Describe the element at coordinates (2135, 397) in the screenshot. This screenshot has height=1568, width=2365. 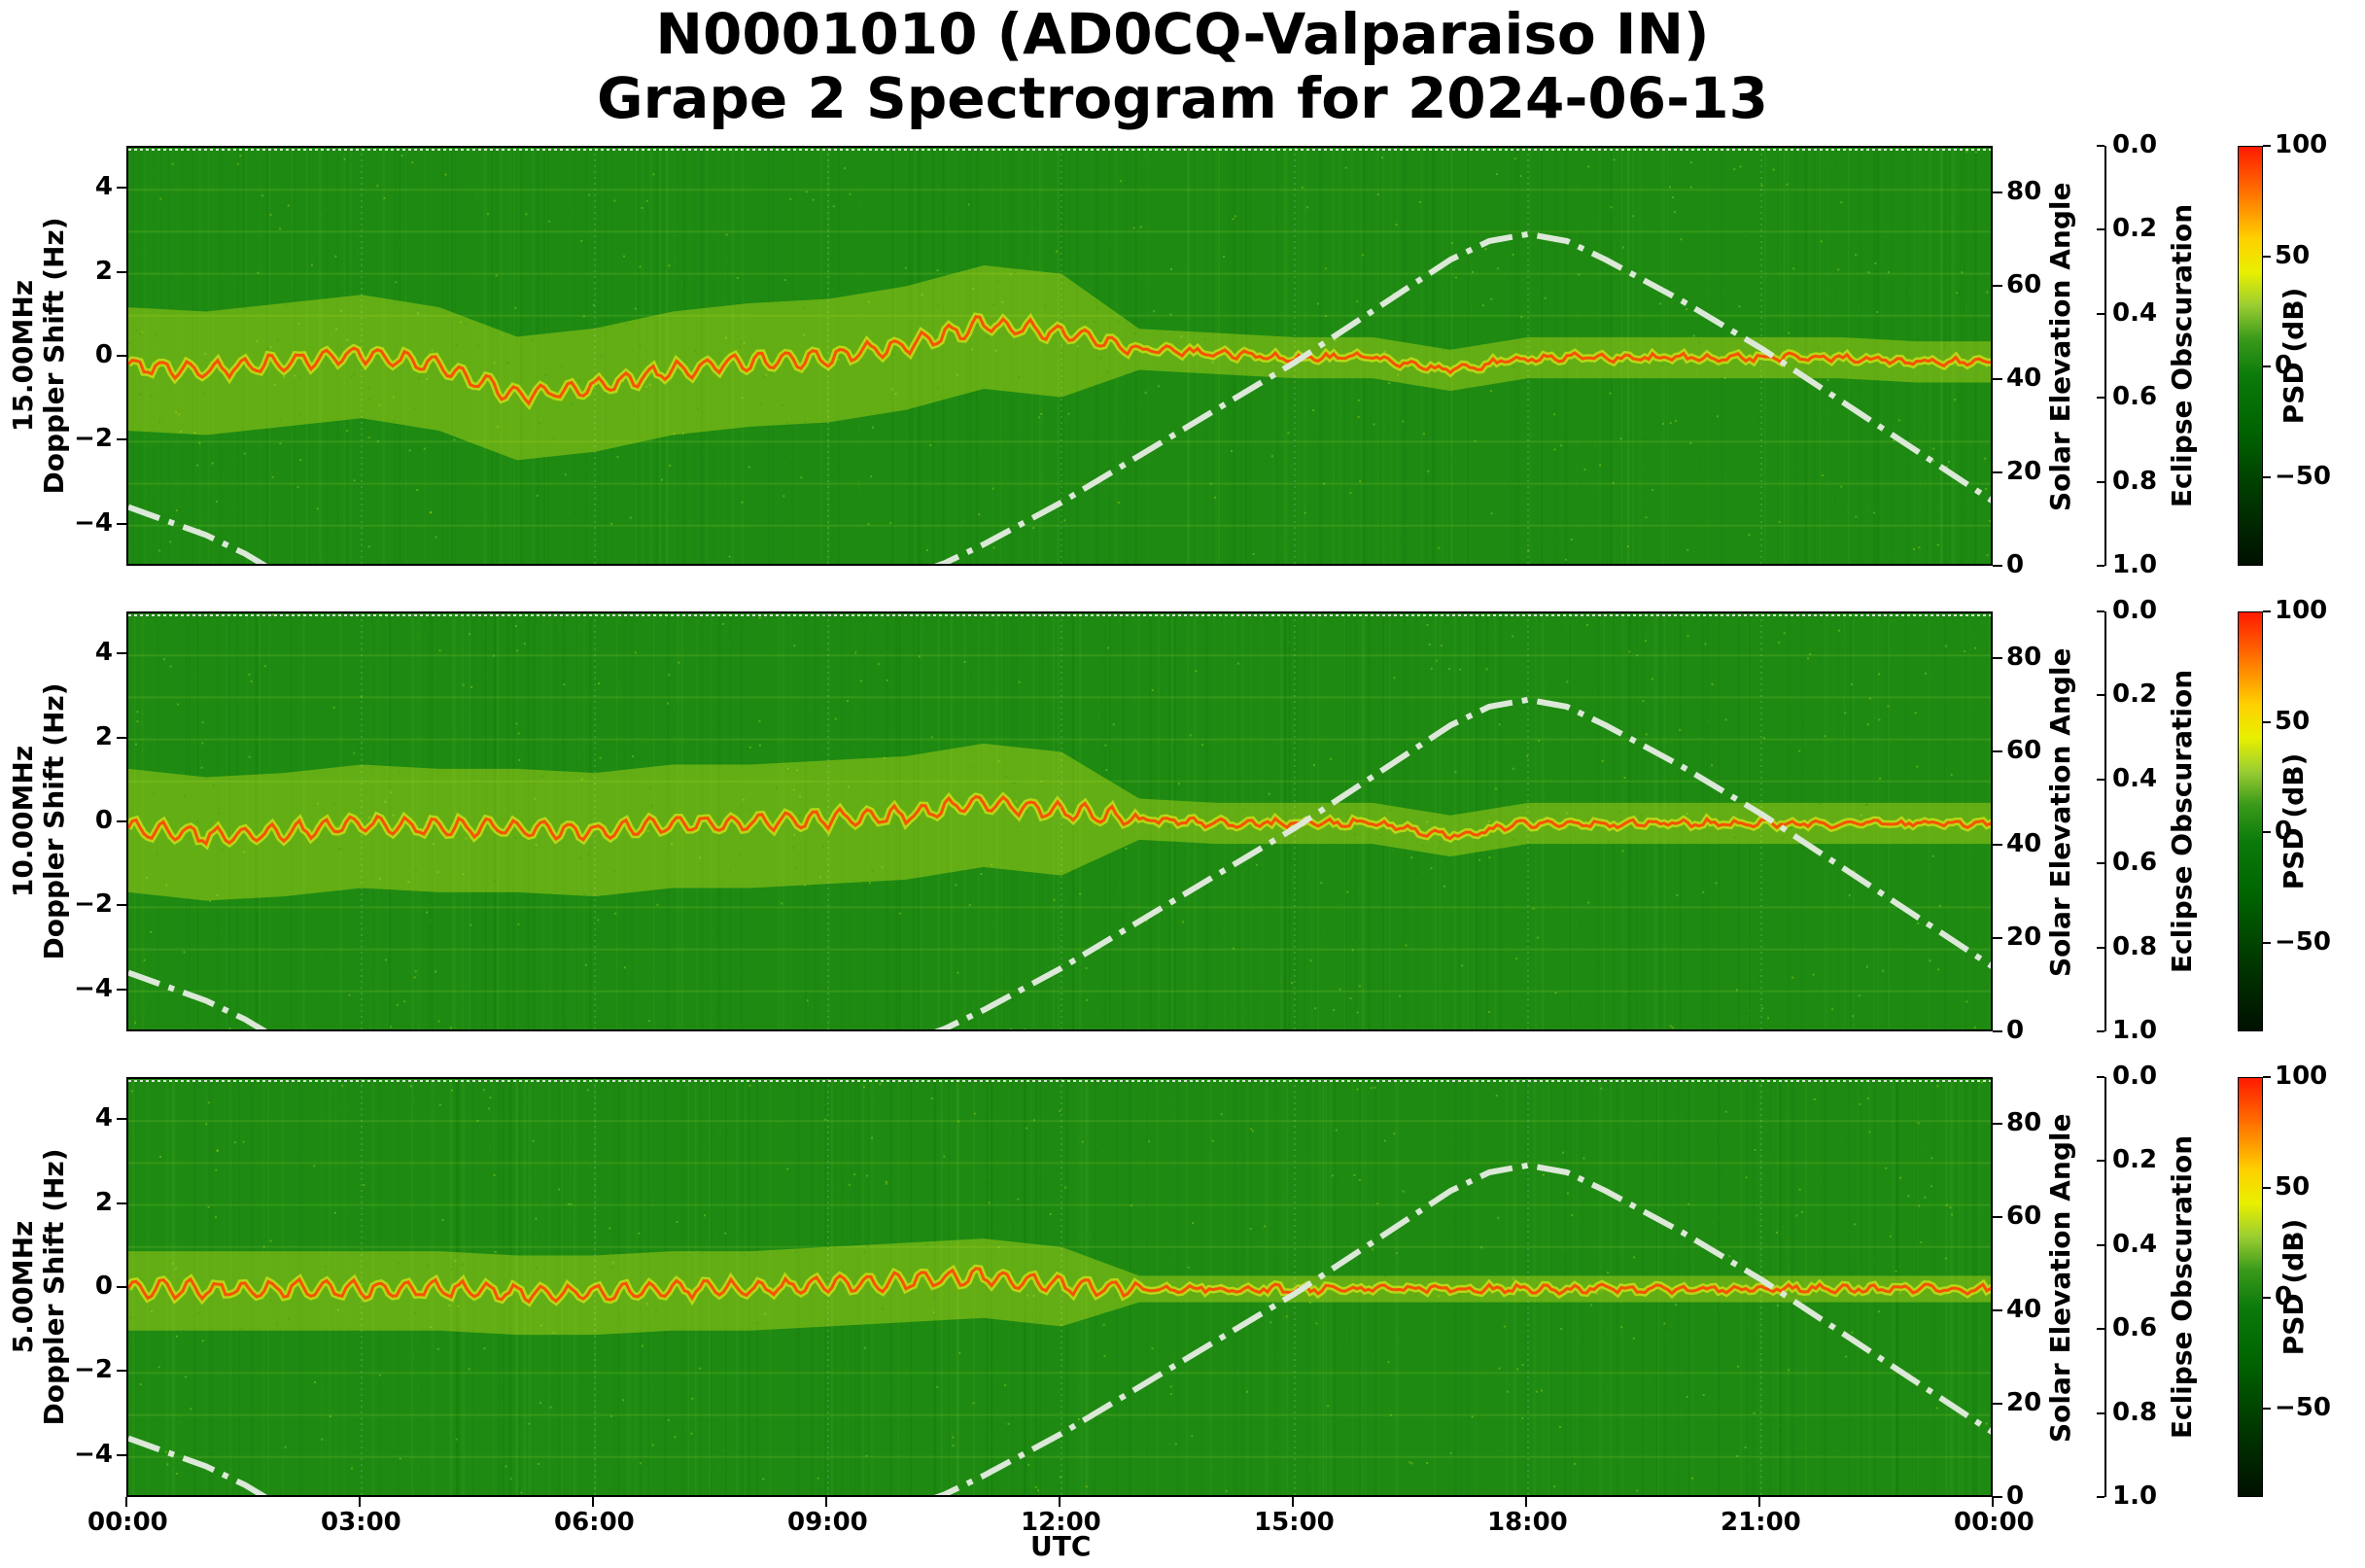
I see `eclipse-tick-label: 0.6` at that location.